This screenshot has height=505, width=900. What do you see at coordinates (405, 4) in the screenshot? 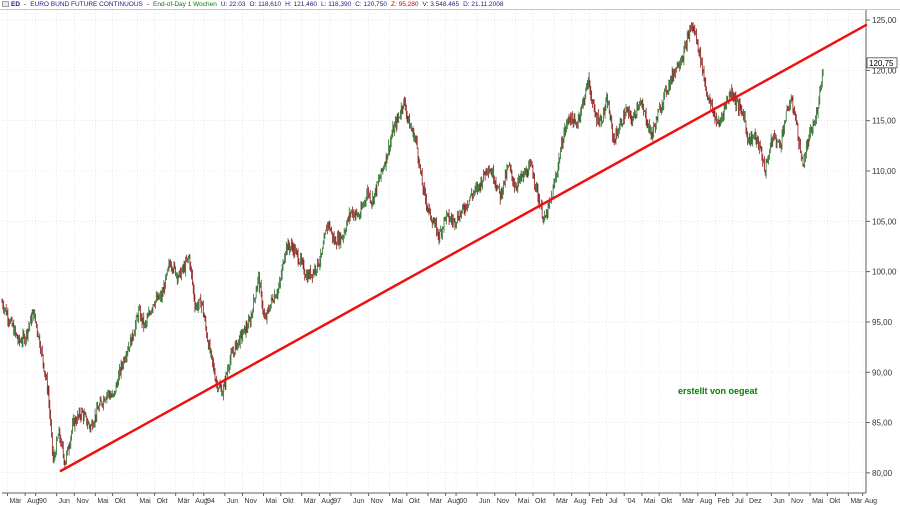
I see `z-value: Z: 95,280` at bounding box center [405, 4].